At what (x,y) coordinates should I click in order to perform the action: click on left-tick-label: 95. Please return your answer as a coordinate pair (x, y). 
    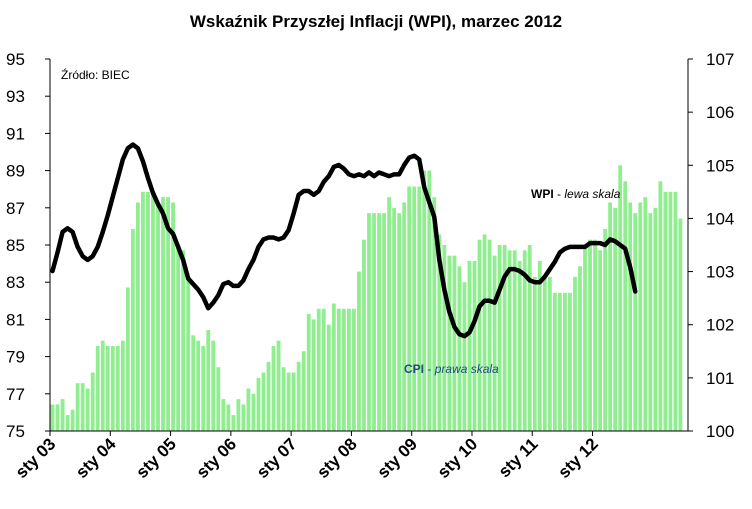
    Looking at the image, I should click on (15, 59).